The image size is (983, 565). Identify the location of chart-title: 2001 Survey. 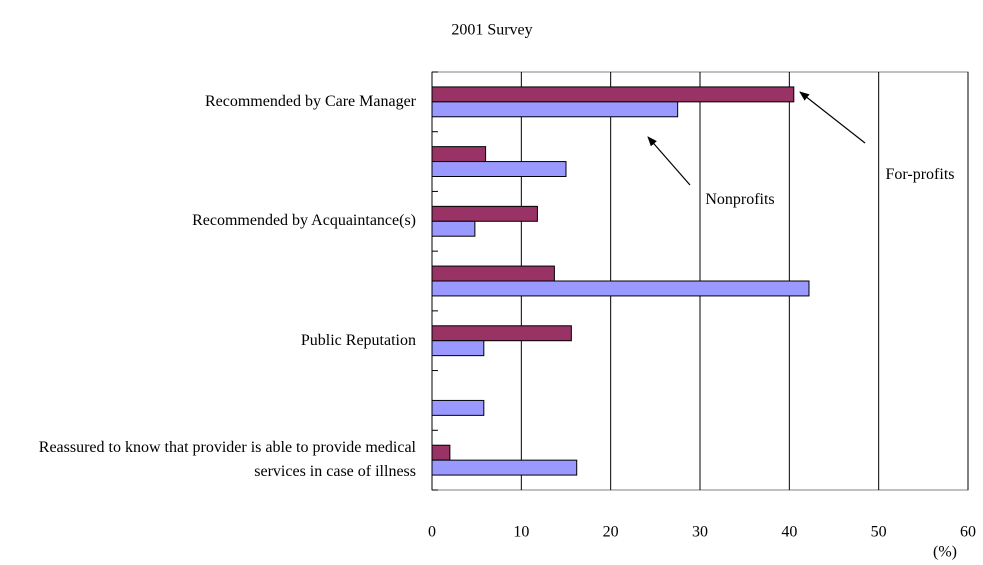
(491, 30).